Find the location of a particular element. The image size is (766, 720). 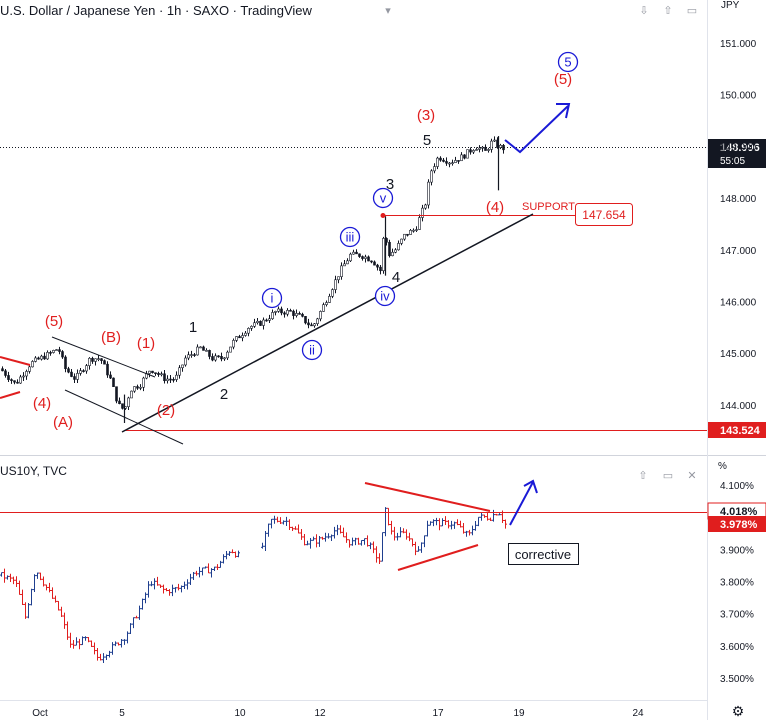

price-tick-label: 151.000 is located at coordinates (738, 44).